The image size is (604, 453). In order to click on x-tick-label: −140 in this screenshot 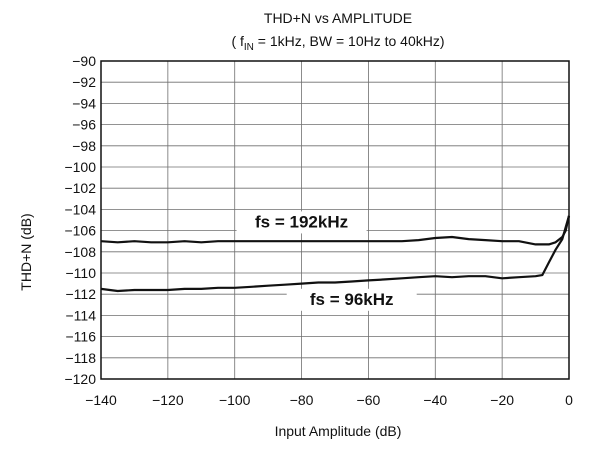, I will do `click(101, 400)`.